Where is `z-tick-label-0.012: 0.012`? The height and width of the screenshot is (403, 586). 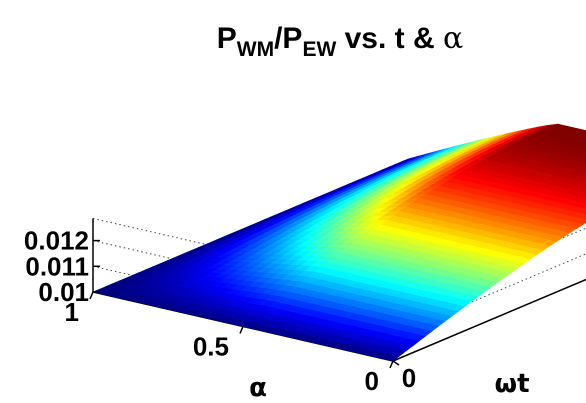 z-tick-label-0.012: 0.012 is located at coordinates (56, 241).